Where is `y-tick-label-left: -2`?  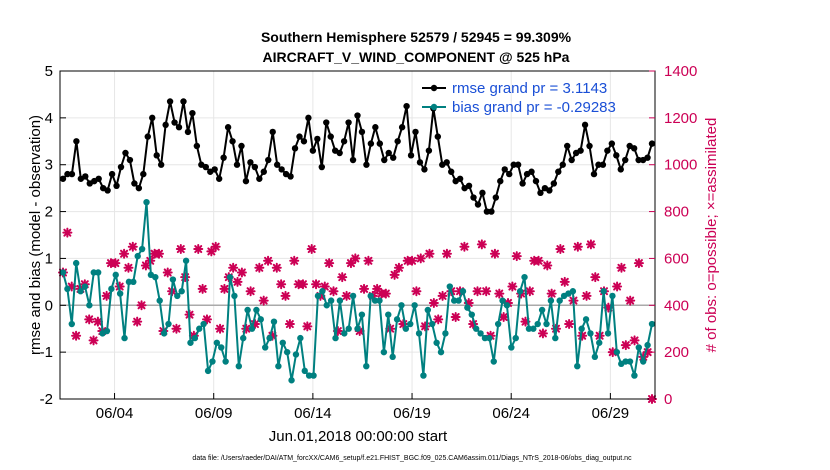
y-tick-label-left: -2 is located at coordinates (46, 399).